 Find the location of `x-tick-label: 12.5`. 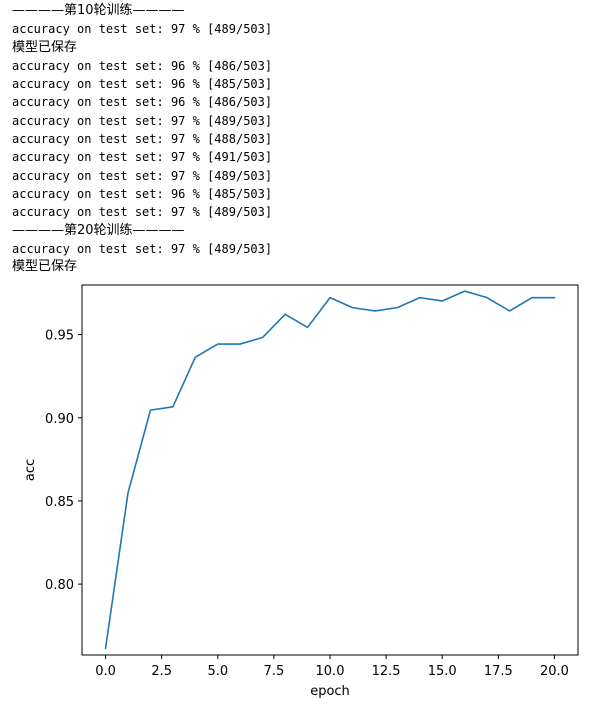

x-tick-label: 12.5 is located at coordinates (386, 671).